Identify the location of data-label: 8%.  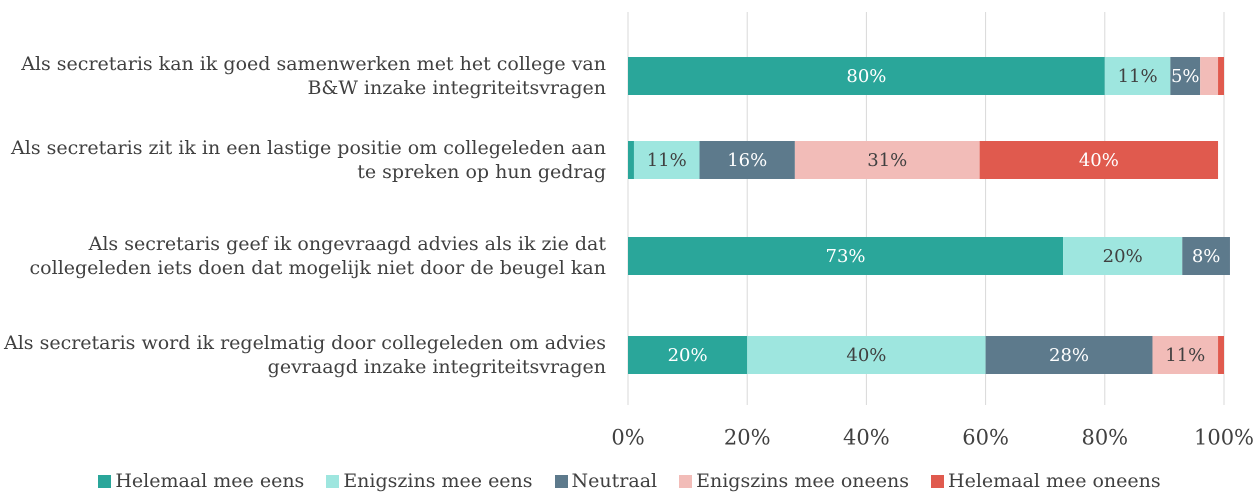
(1206, 256).